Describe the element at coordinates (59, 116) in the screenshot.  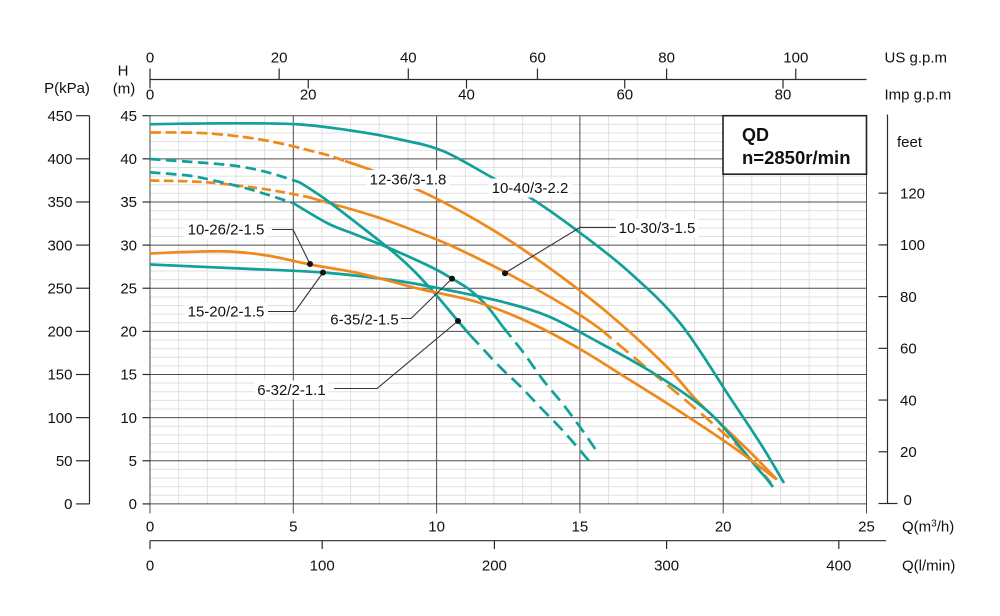
I see `svg-text: 450` at that location.